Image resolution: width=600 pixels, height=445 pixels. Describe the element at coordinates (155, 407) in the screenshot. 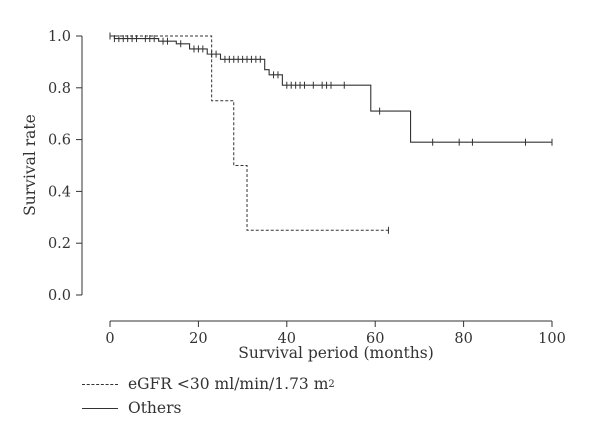

I see `legend-label-others: Others` at that location.